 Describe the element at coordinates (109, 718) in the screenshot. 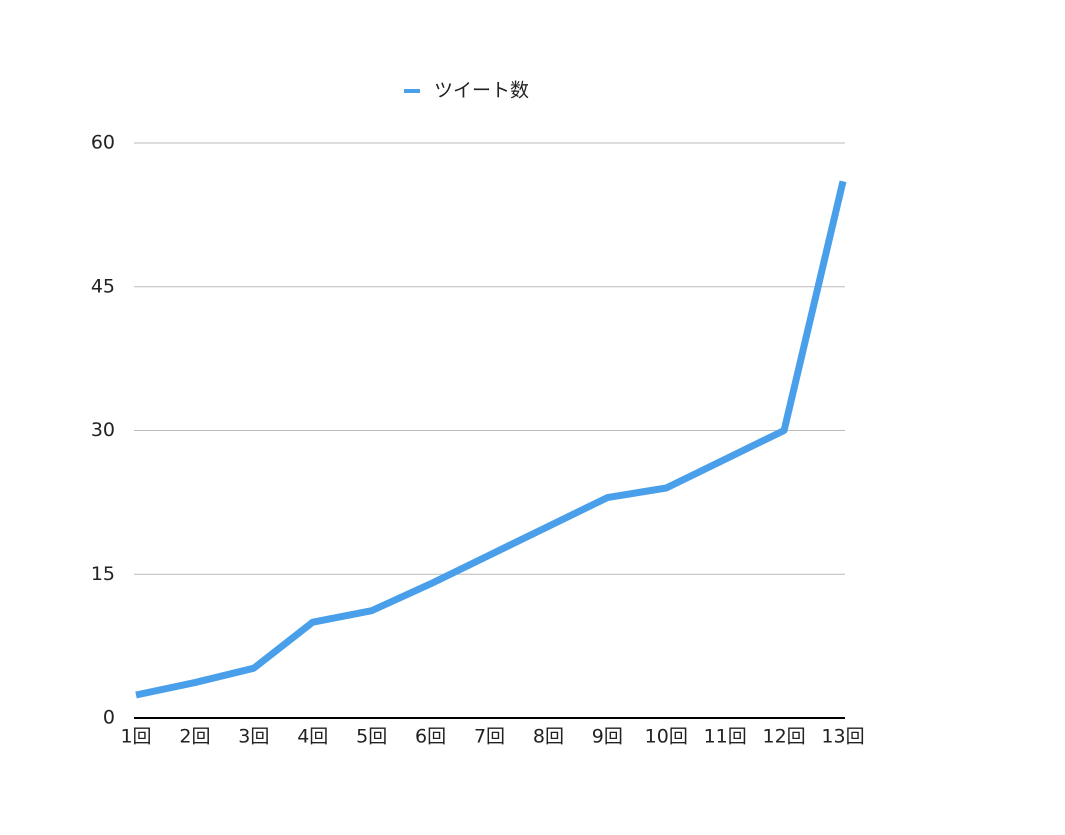

I see `y-tick-label: 0` at that location.